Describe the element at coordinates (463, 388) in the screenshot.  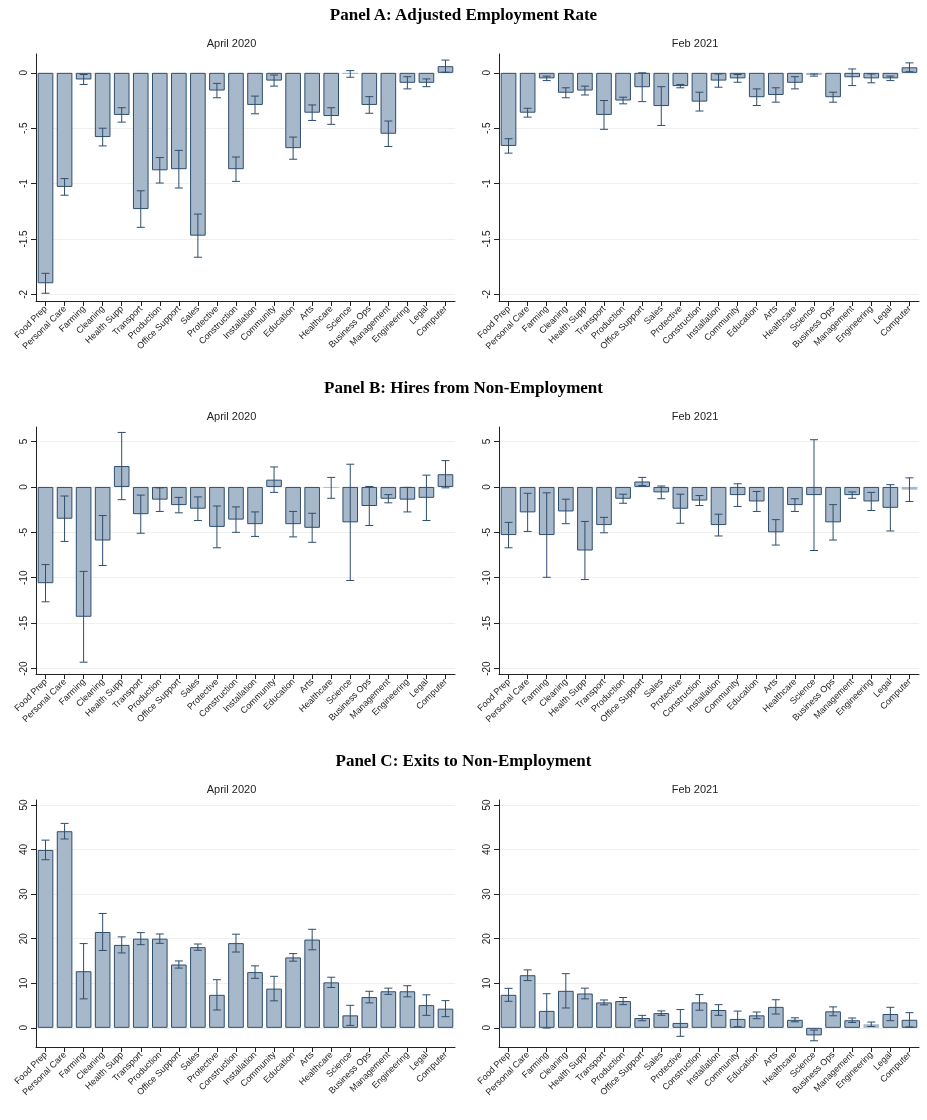
I see `text: Panel B: Hires from Non-Employment` at that location.